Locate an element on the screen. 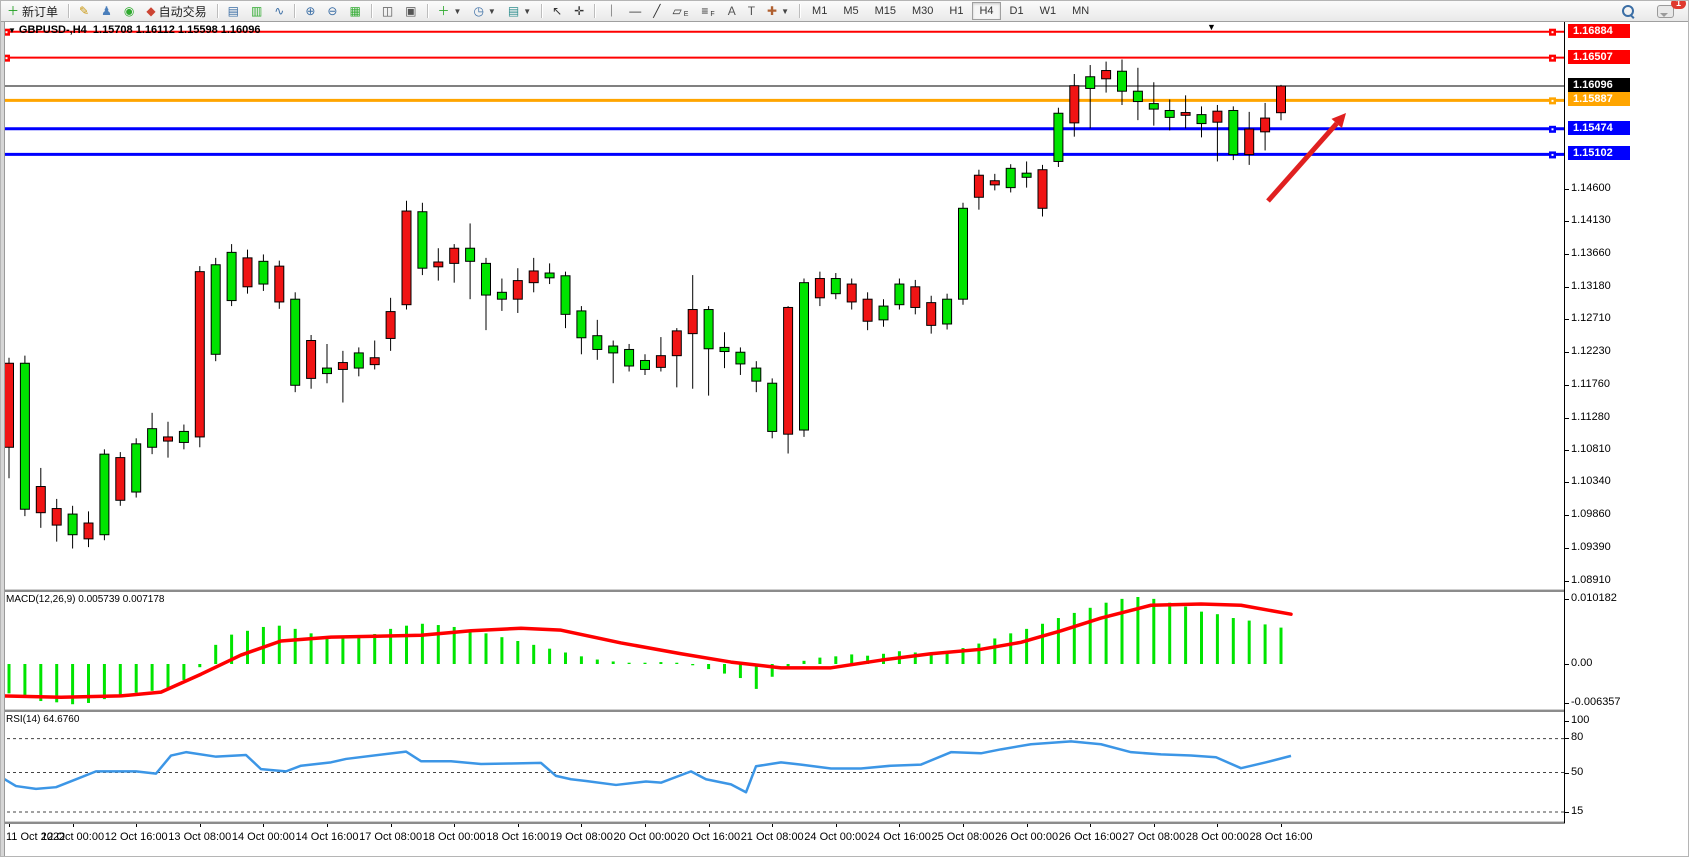 The image size is (1689, 857). trendline-icon: ╱ is located at coordinates (656, 11).